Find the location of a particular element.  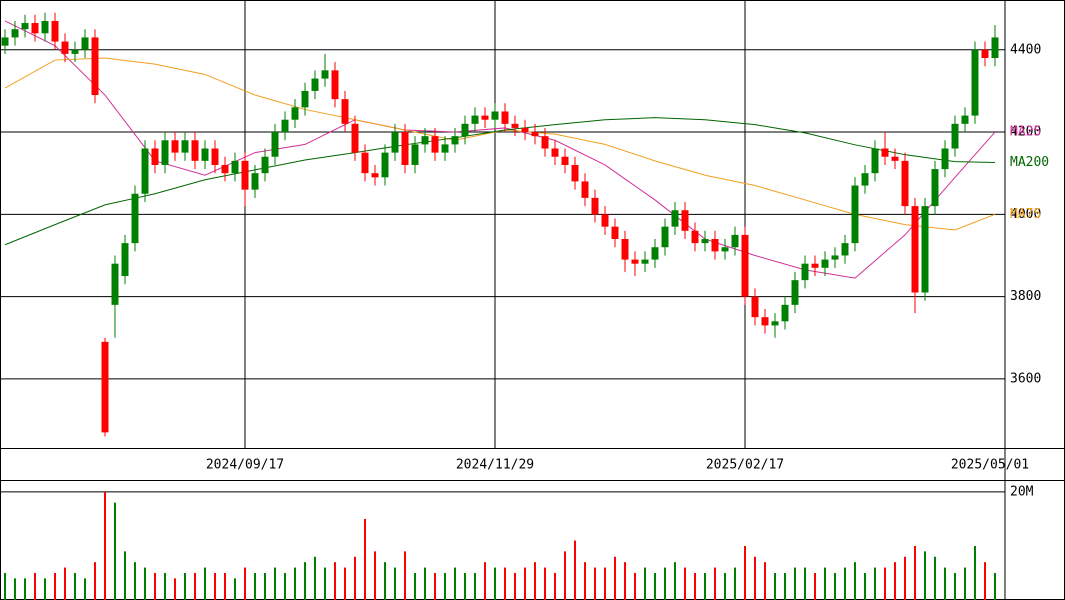

y-tick-label: 4000 is located at coordinates (1025, 214).